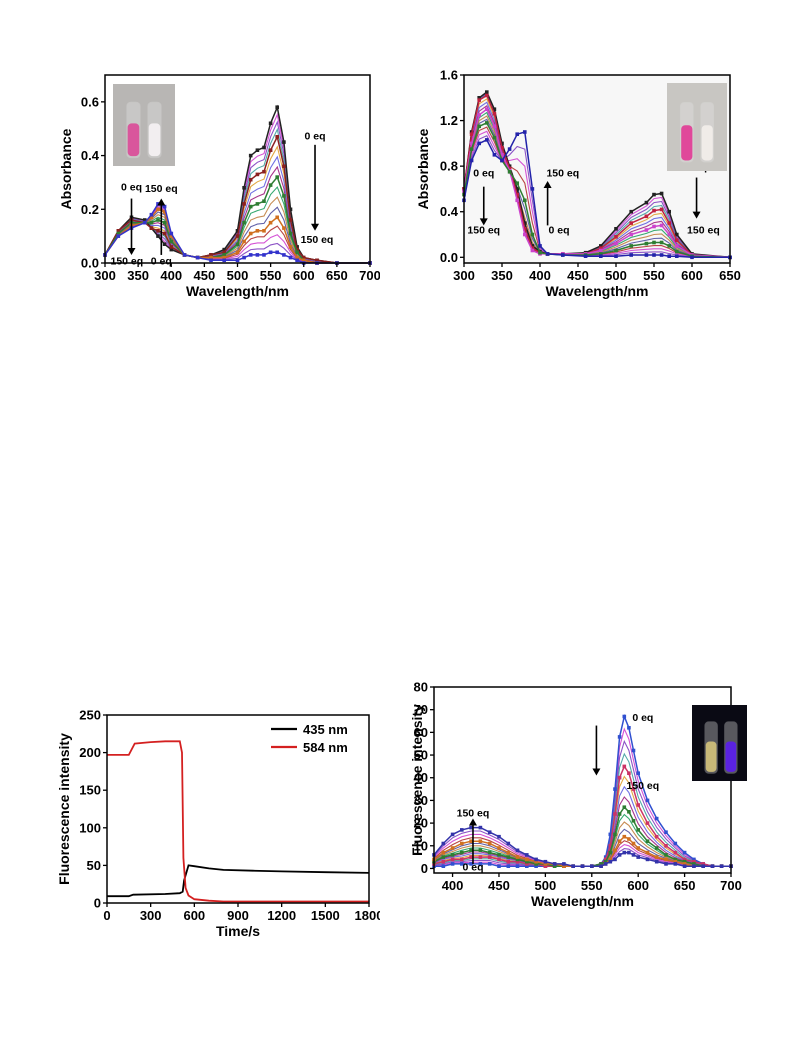 This screenshot has height=1057, width=793. I want to click on y-tick-label: 80, so click(421, 687).